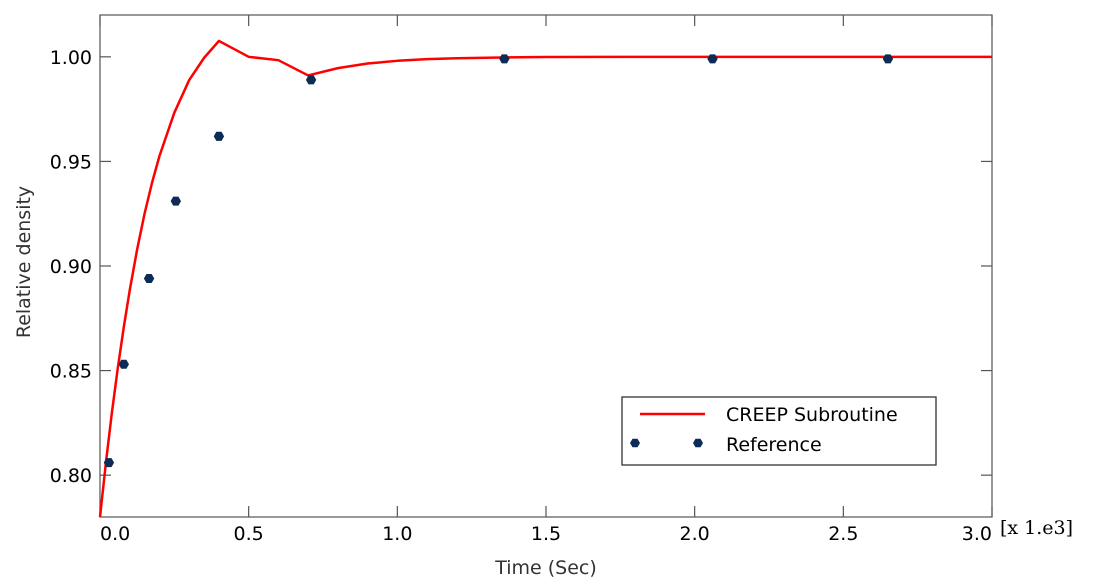 This screenshot has height=586, width=1111. I want to click on x-scale-label: [x 1.e3], so click(1036, 528).